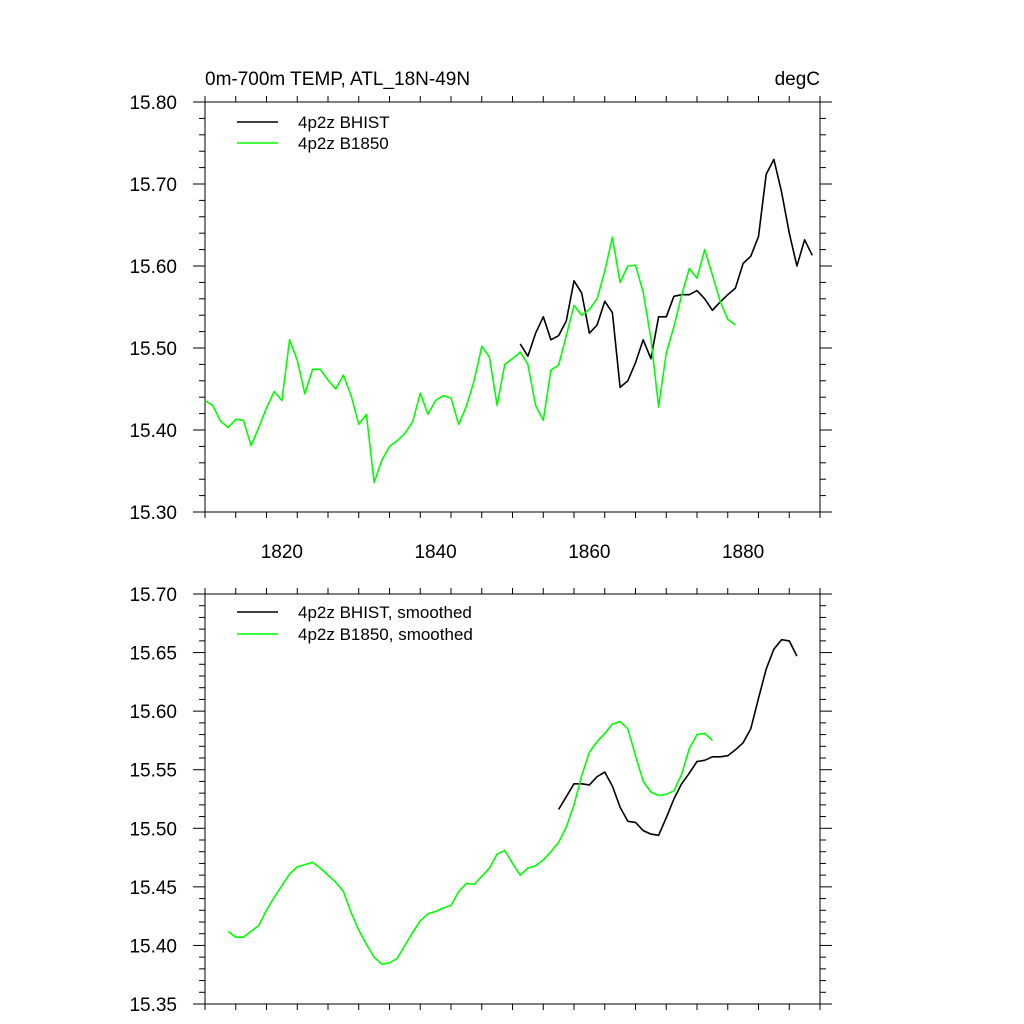 This screenshot has height=1024, width=1024. What do you see at coordinates (435, 552) in the screenshot?
I see `x-tick-label: 1840` at bounding box center [435, 552].